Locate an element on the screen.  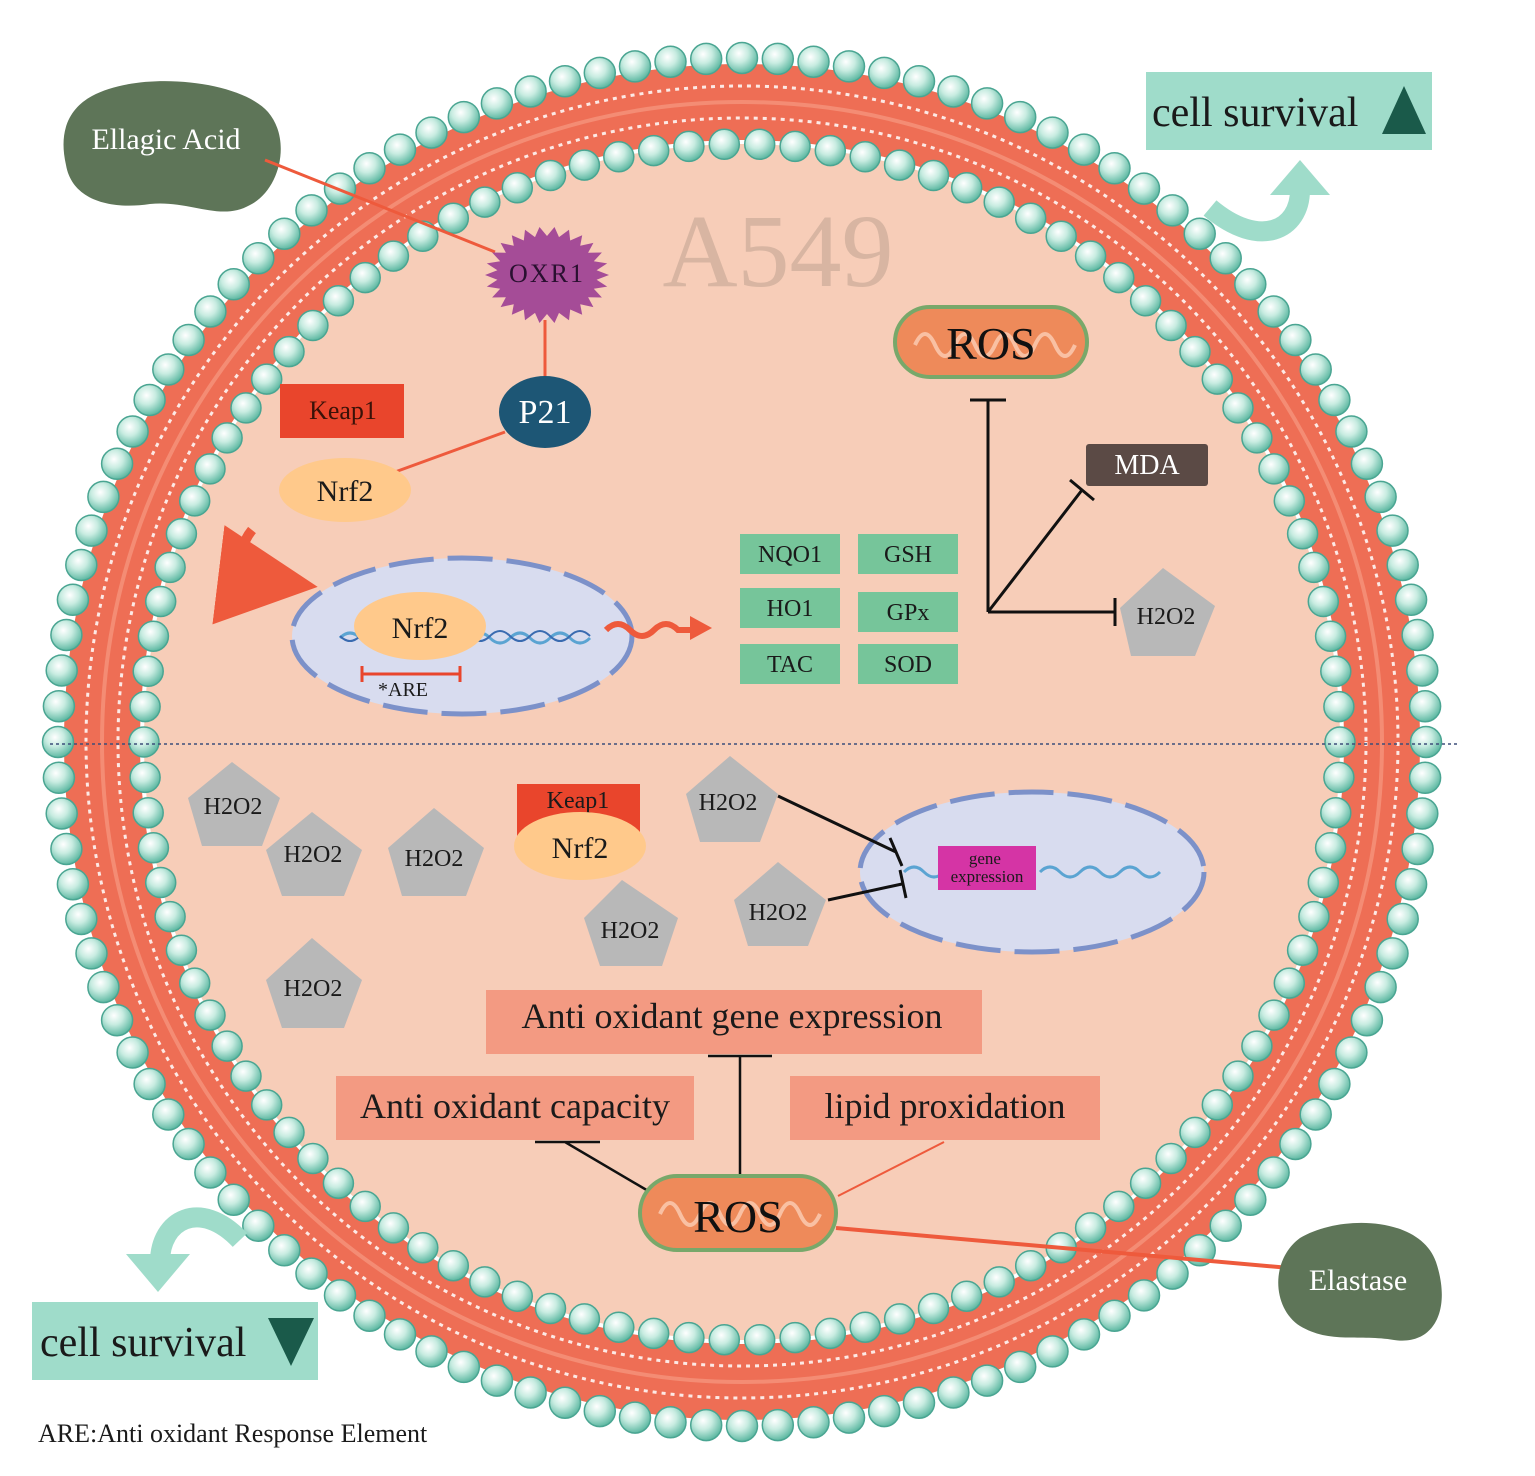
mda-box is located at coordinates (1147, 465).